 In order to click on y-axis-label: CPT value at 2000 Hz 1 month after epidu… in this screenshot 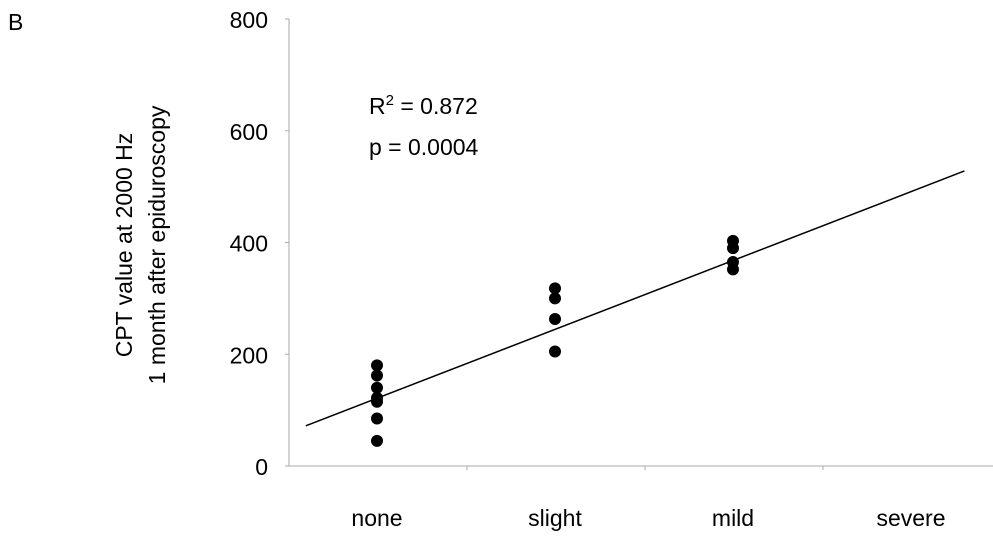, I will do `click(140, 244)`.